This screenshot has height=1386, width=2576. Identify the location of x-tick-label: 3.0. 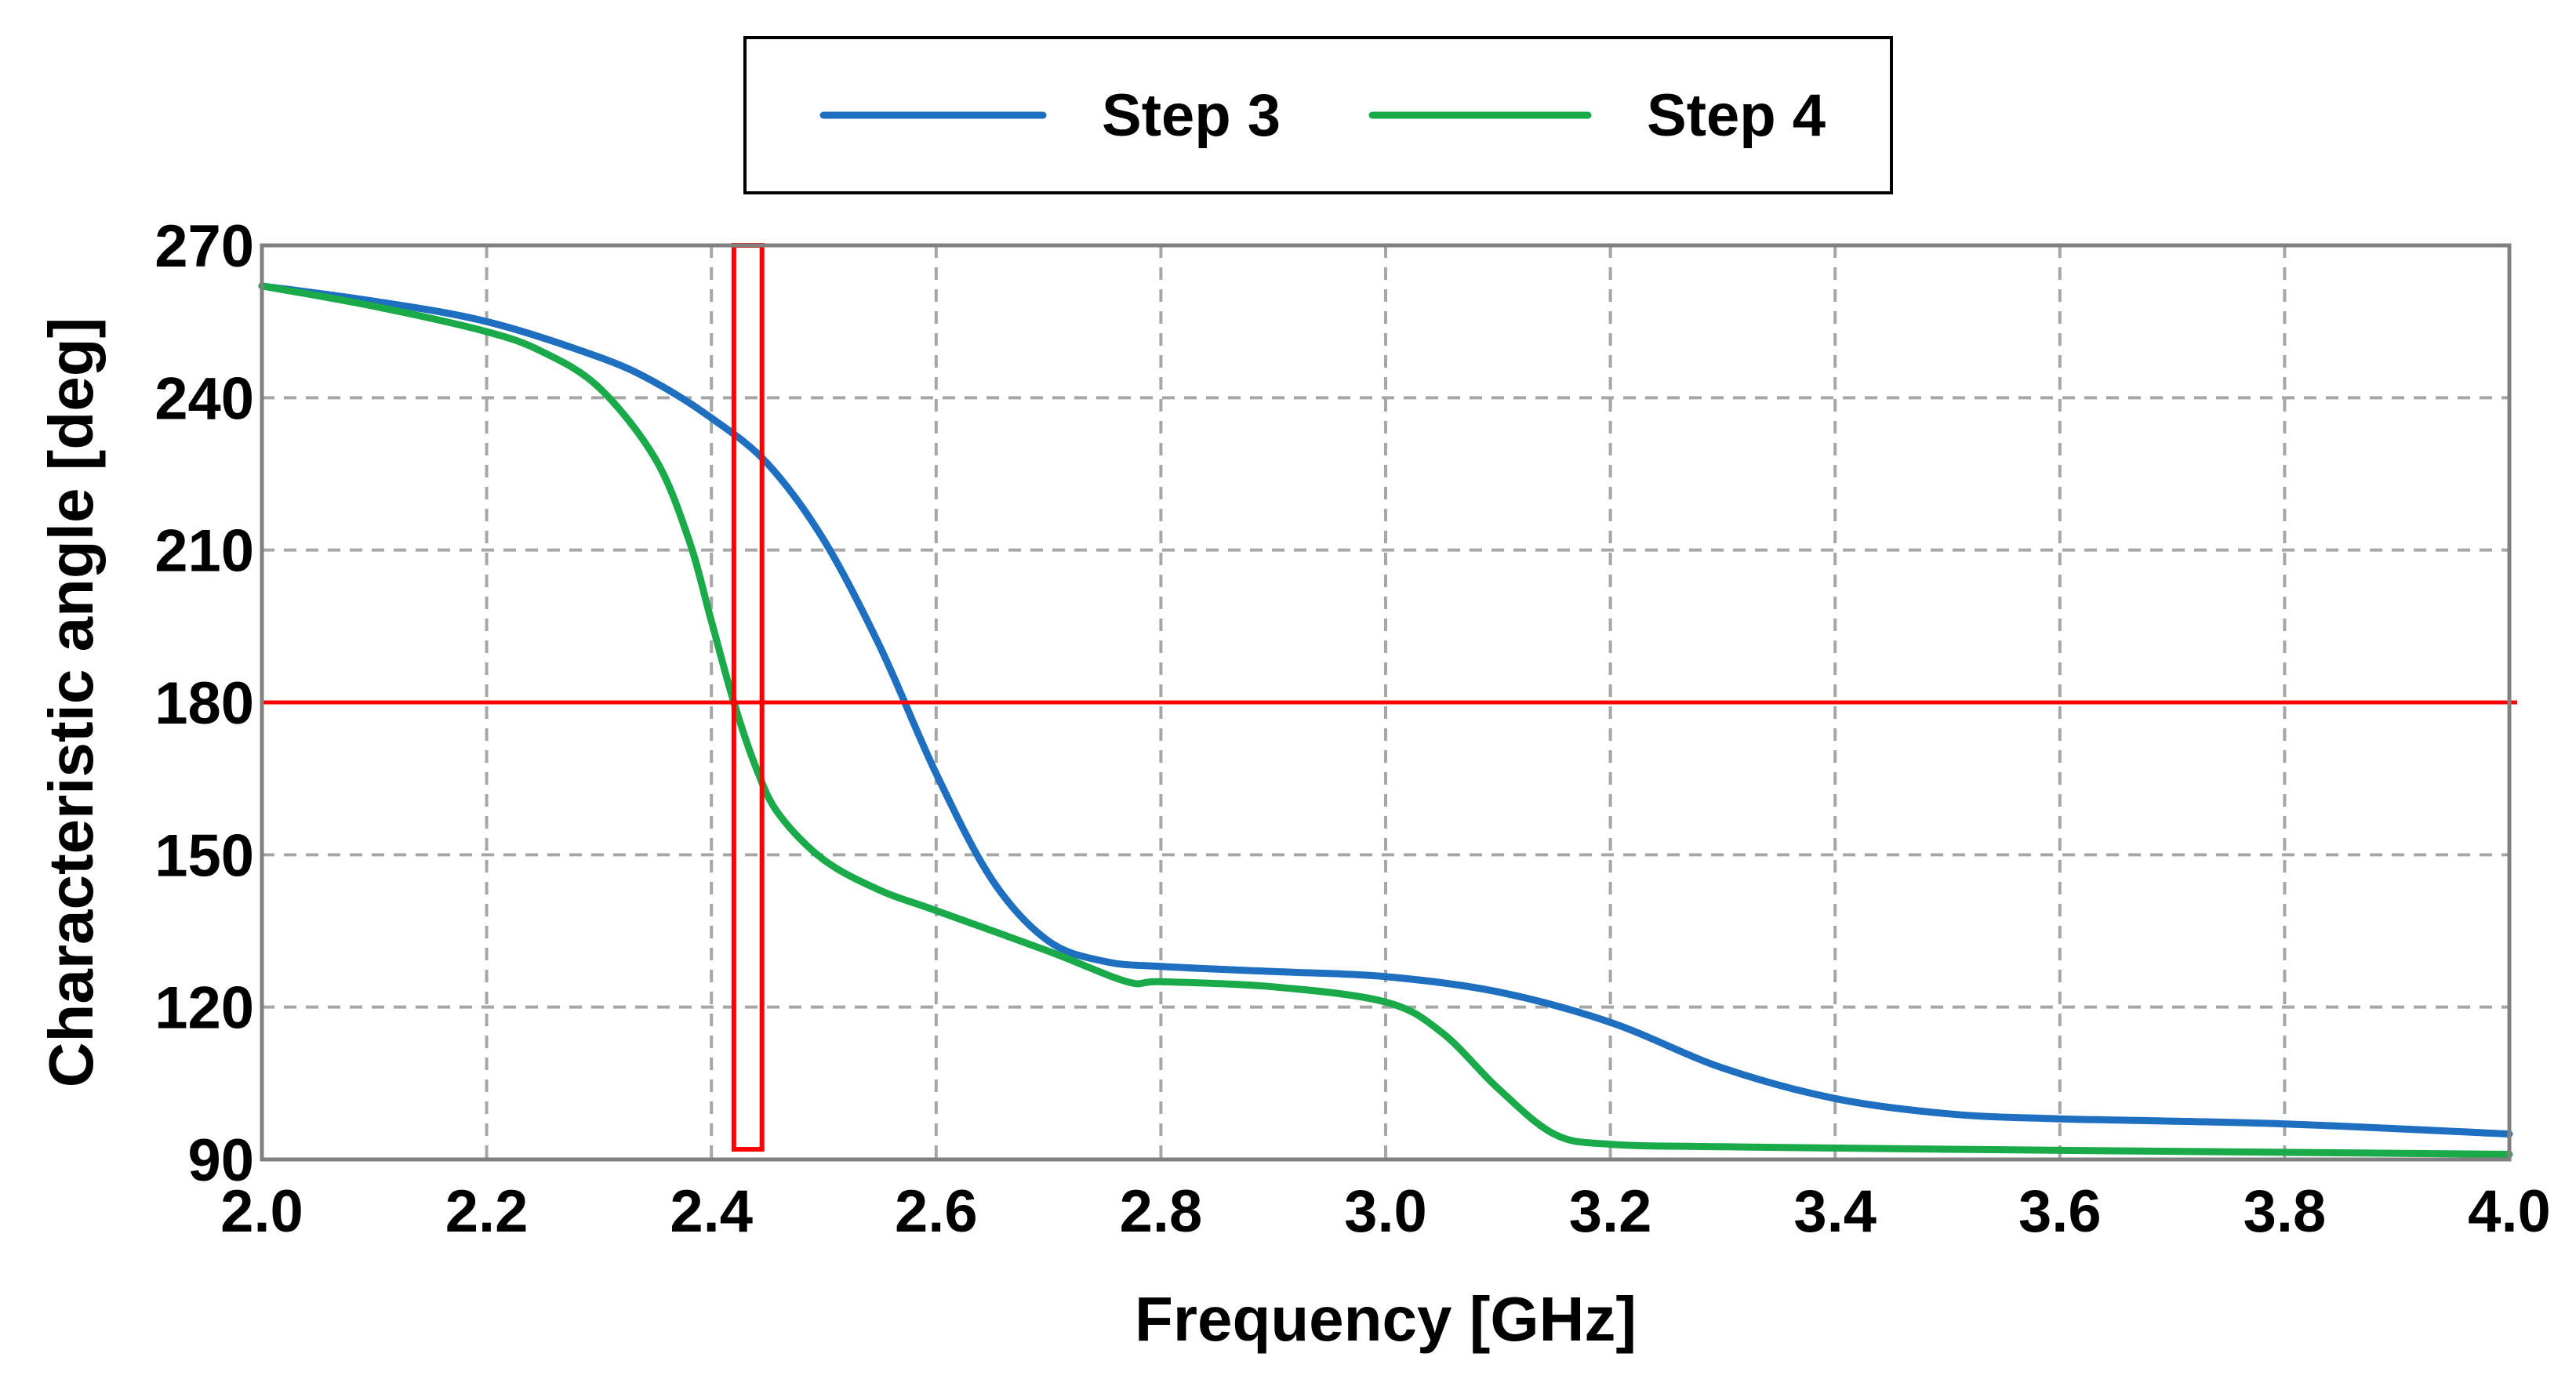
(1385, 1211).